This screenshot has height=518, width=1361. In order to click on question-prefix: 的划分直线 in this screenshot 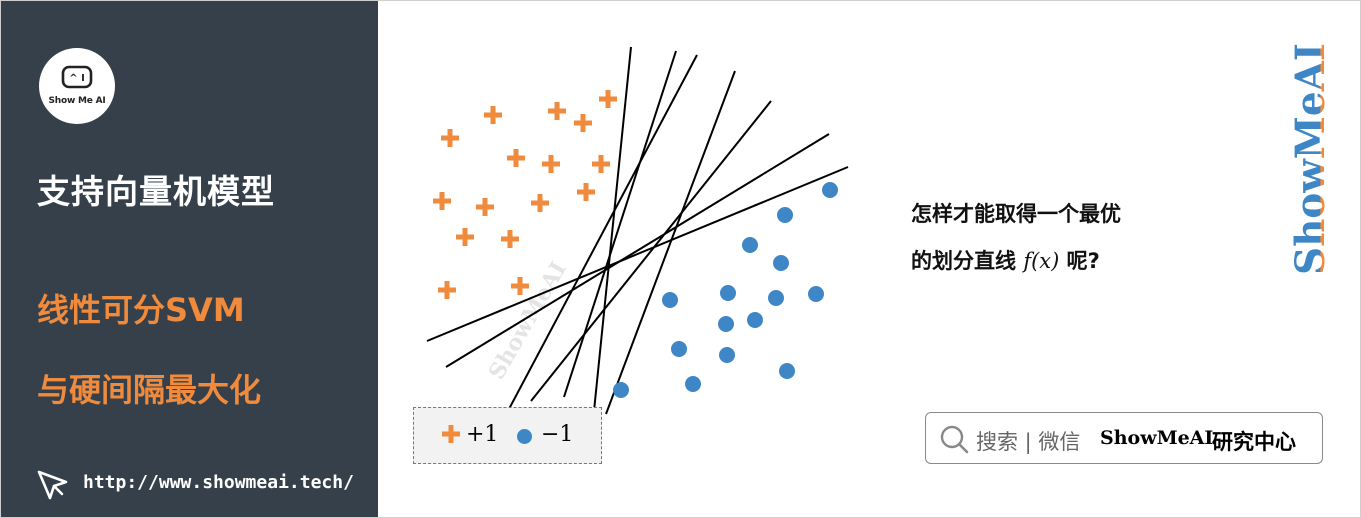, I will do `click(963, 261)`.